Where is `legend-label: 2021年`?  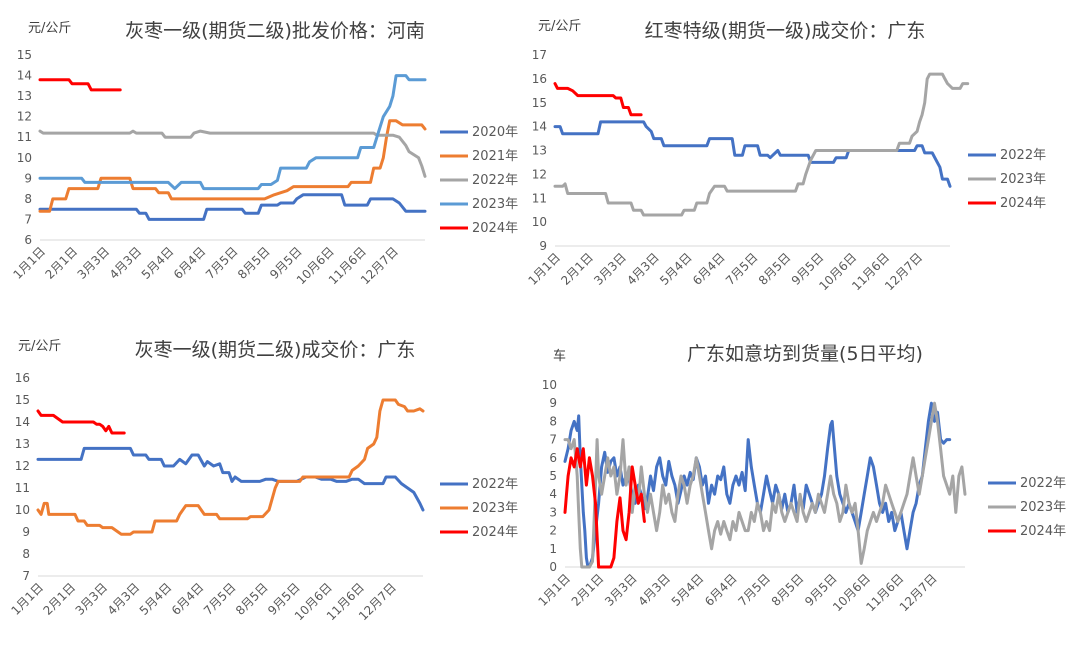
legend-label: 2021年 is located at coordinates (495, 156).